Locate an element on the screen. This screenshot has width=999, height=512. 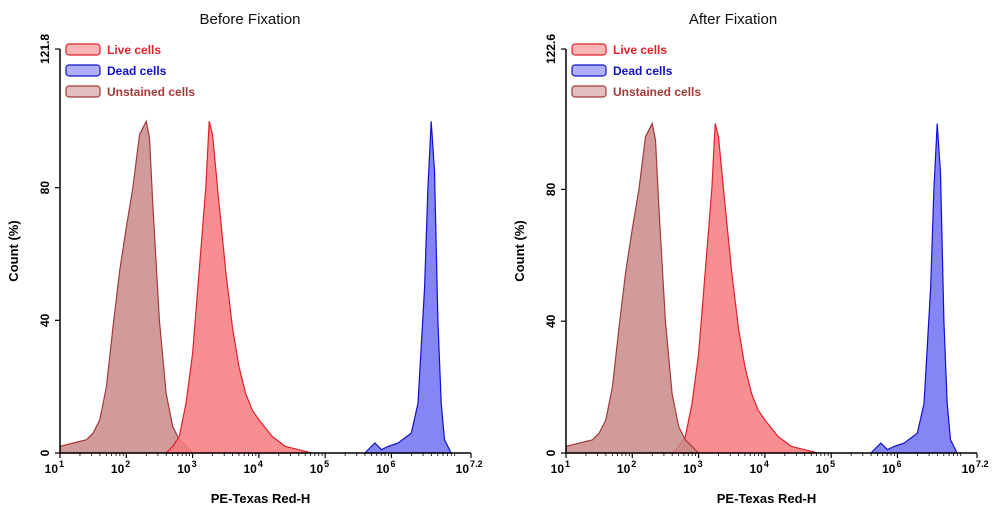
y-tick-label: 122.6 is located at coordinates (551, 49).